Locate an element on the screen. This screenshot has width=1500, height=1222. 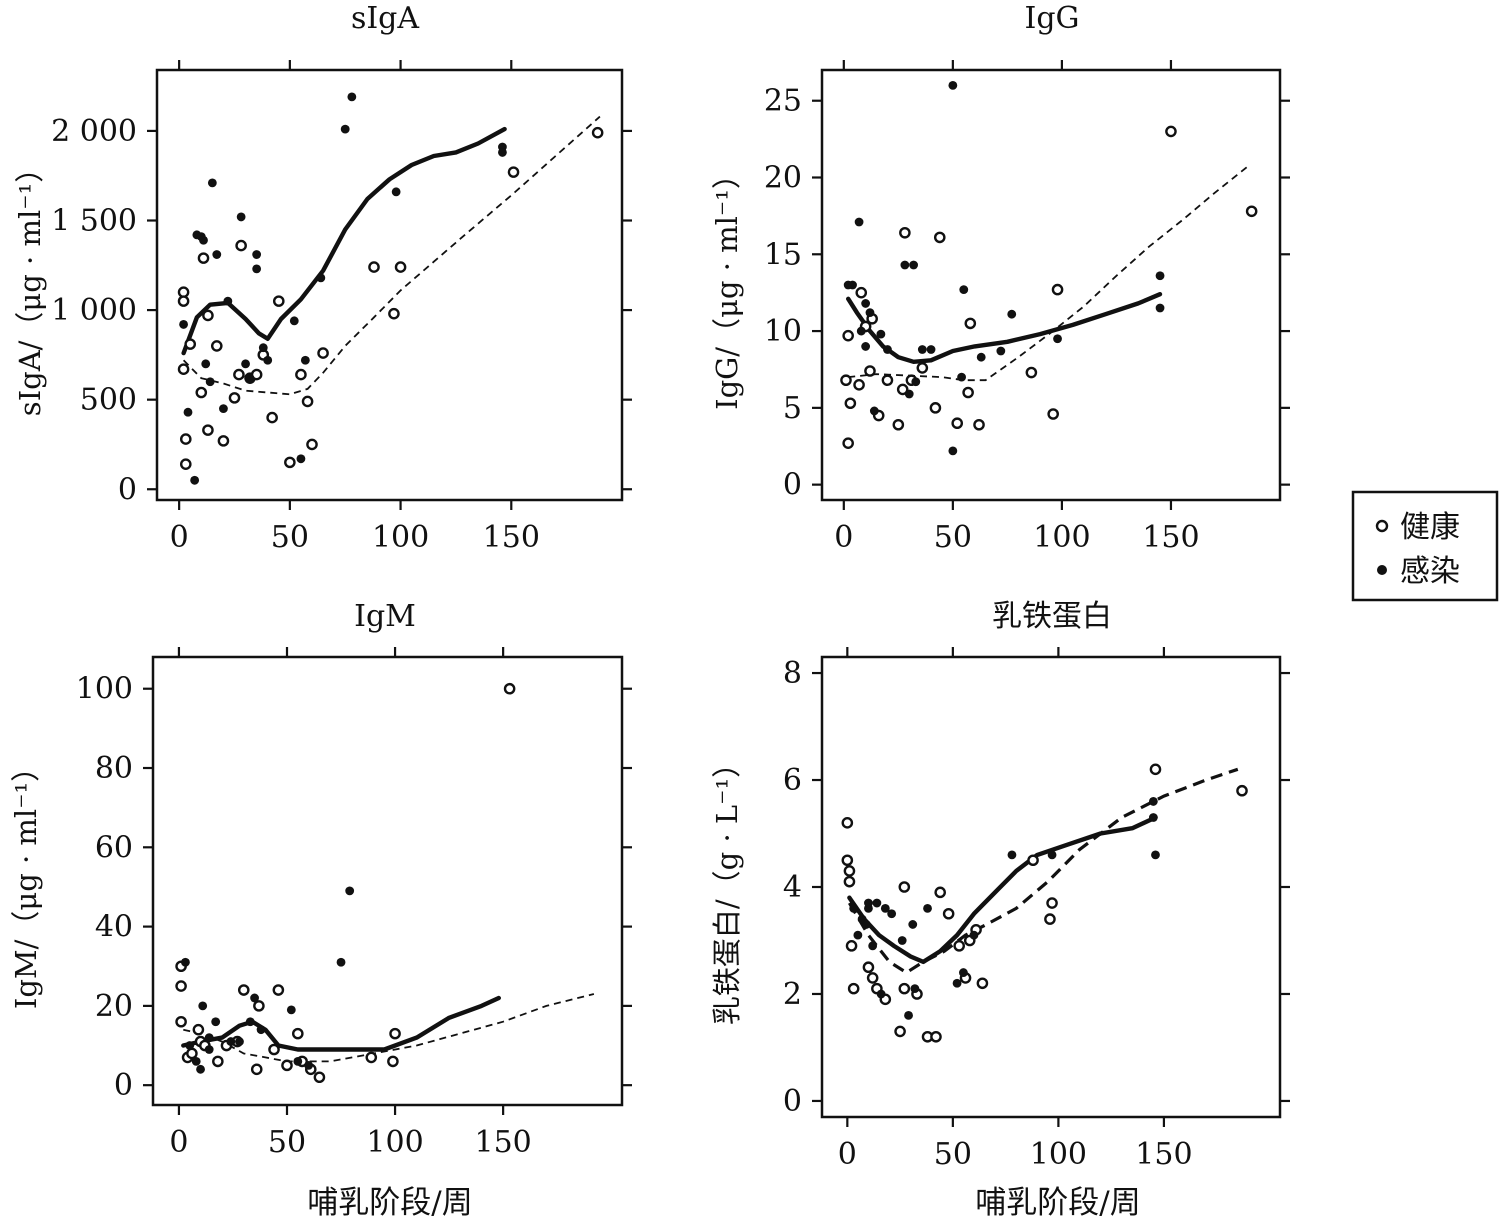
legend-box is located at coordinates (1425, 546).